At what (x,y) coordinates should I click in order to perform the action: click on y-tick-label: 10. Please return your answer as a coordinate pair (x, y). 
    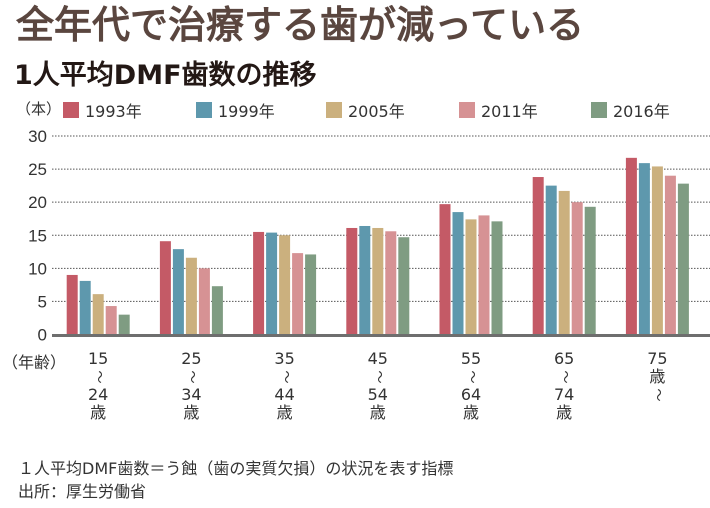
    Looking at the image, I should click on (37, 268).